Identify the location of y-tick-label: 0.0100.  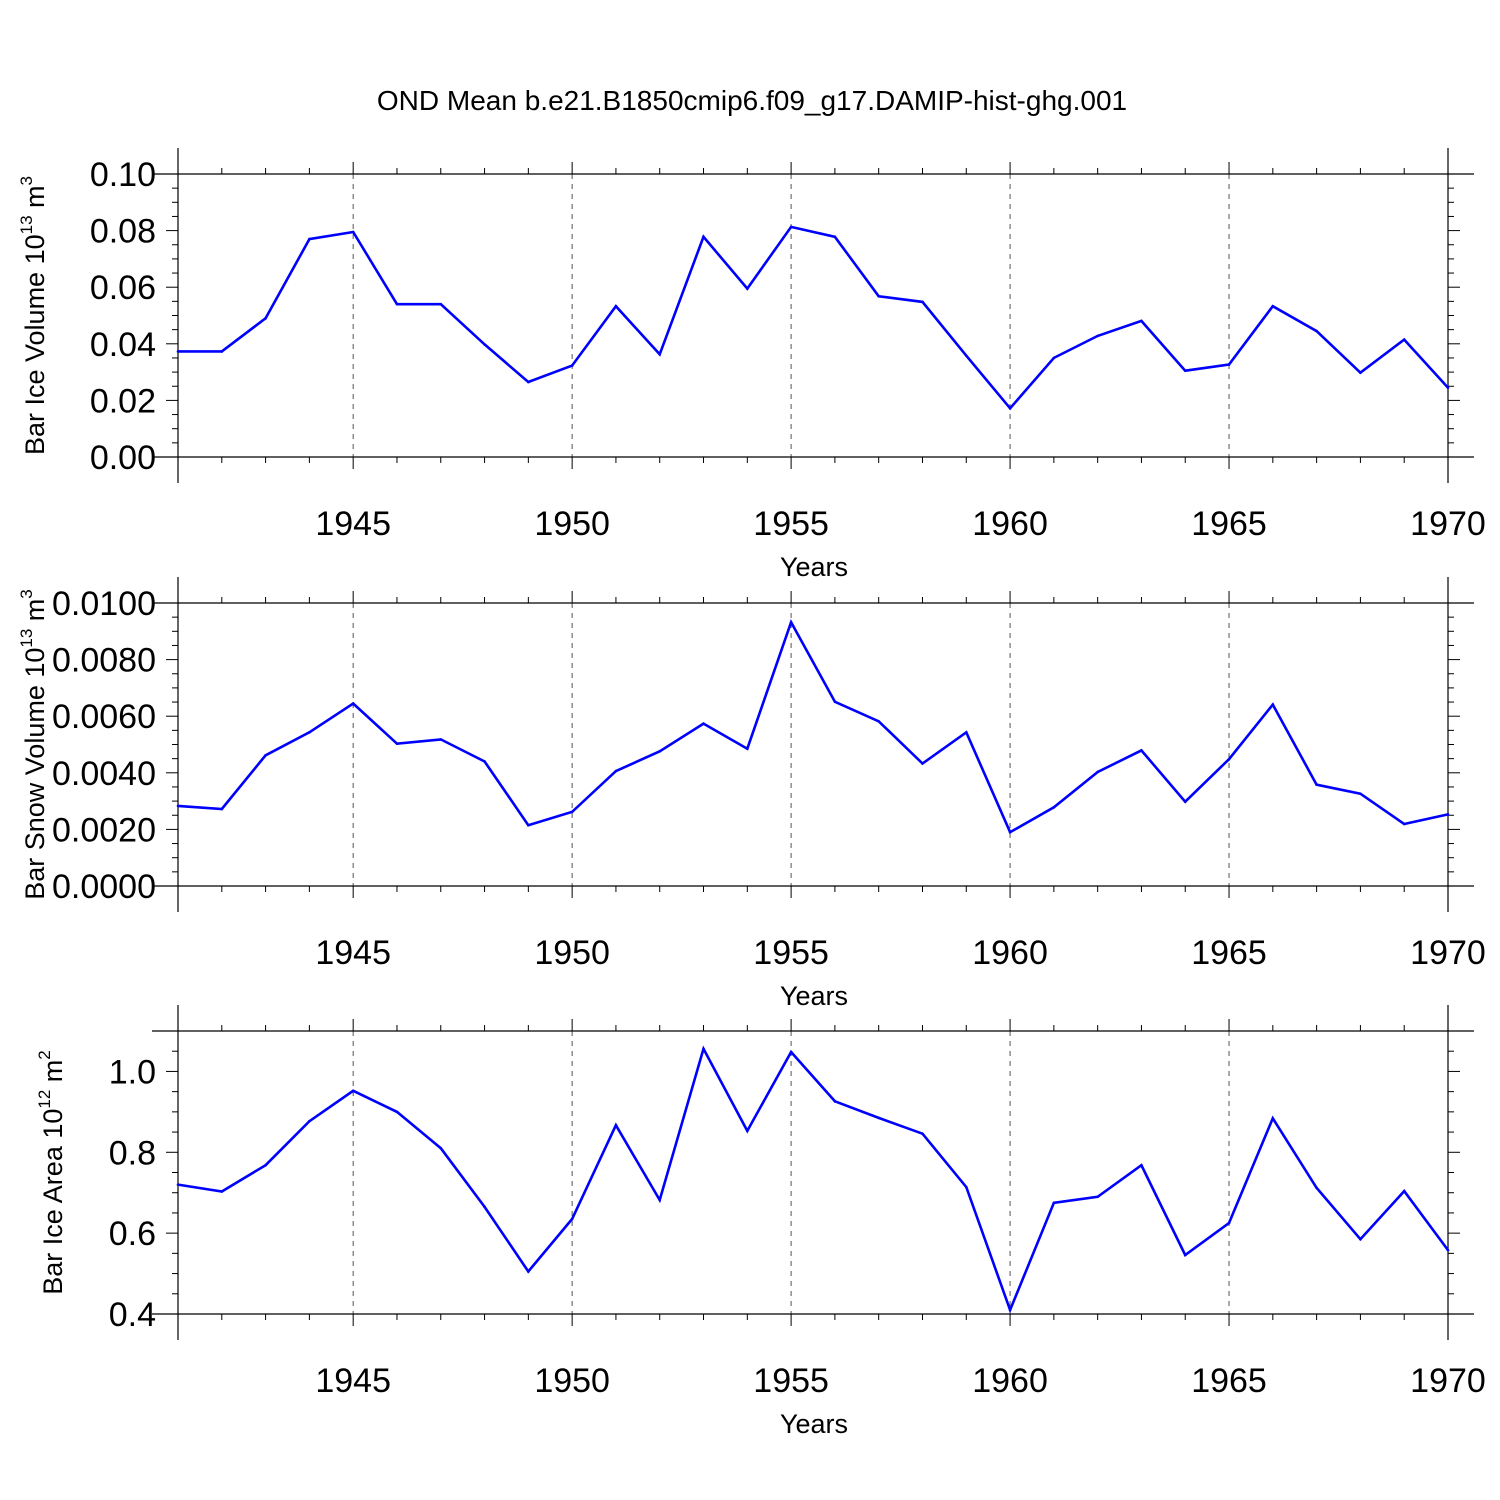
(104, 604).